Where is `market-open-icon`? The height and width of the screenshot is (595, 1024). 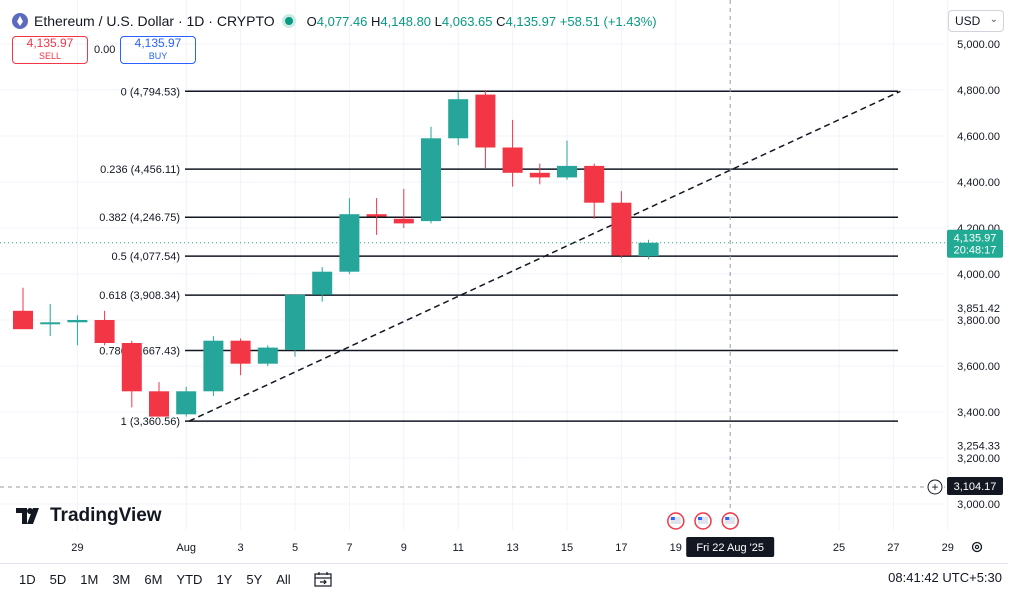 market-open-icon is located at coordinates (288, 21).